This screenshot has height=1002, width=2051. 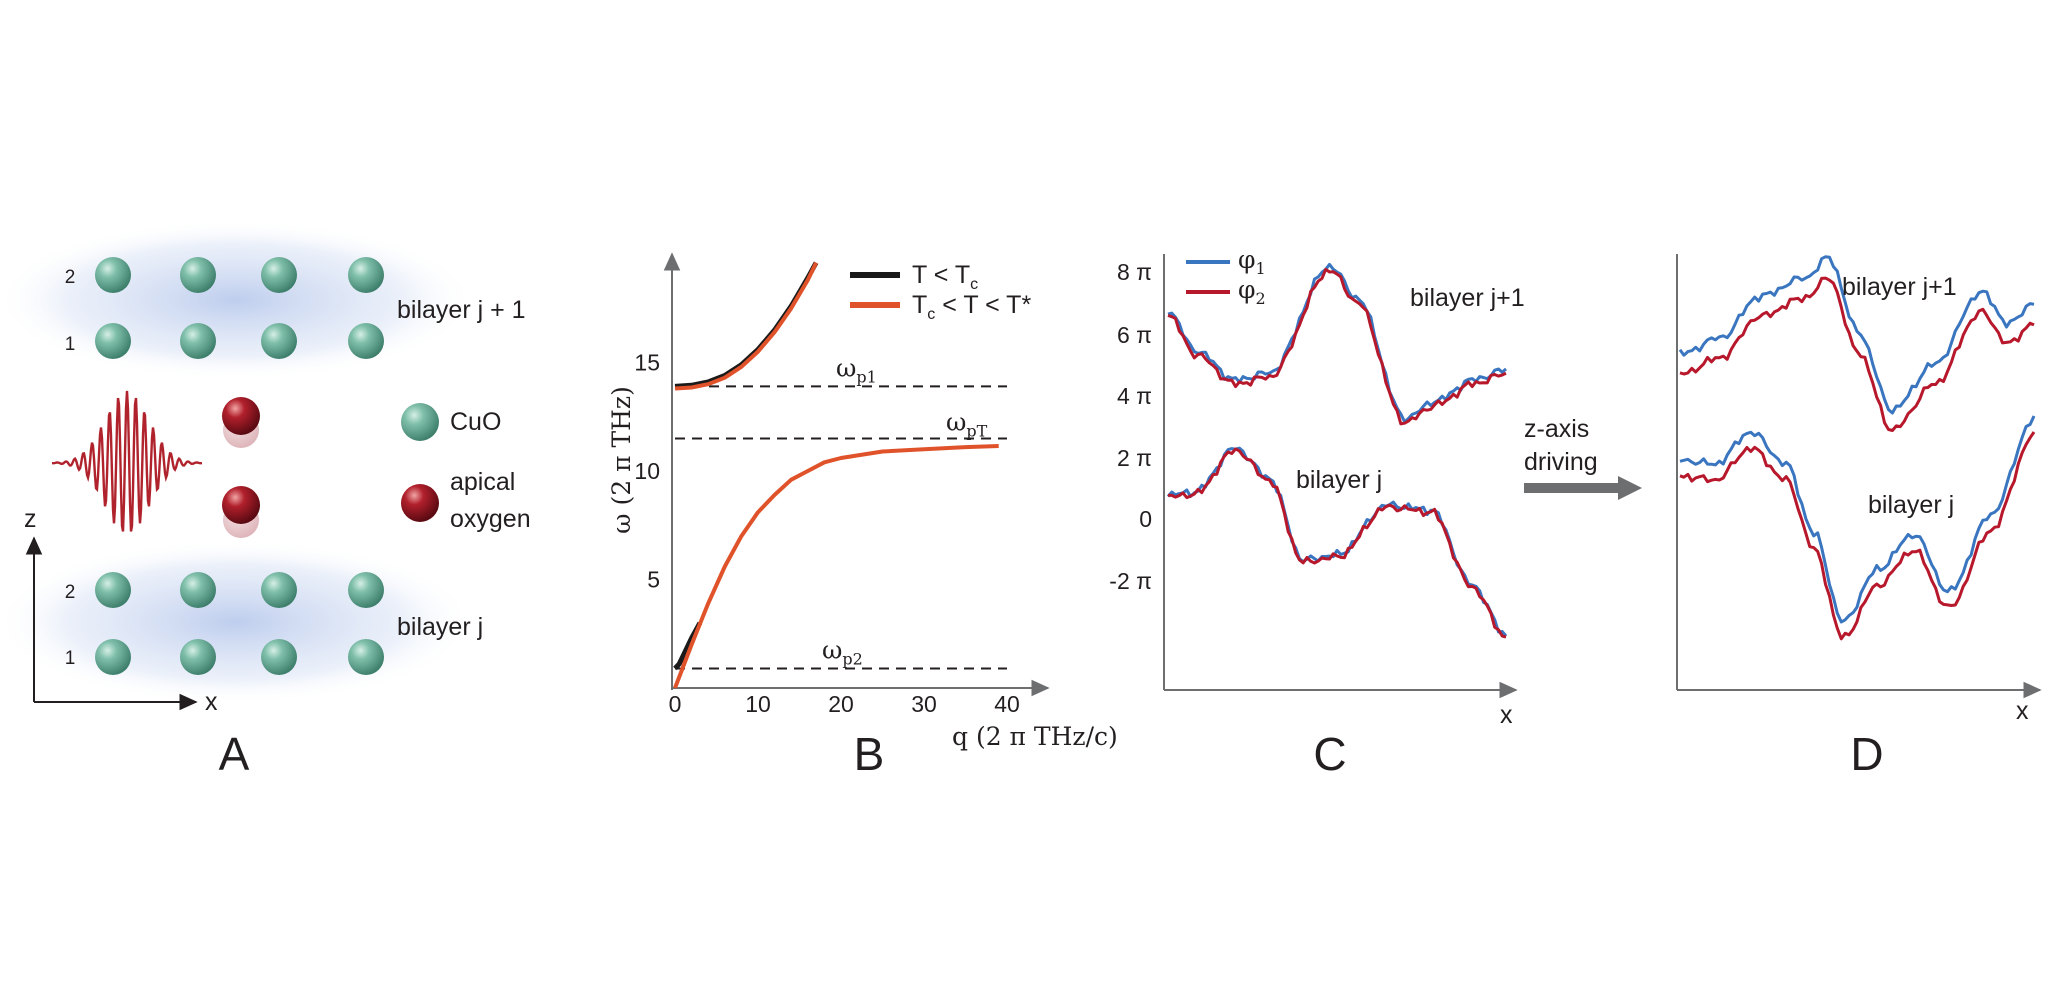 What do you see at coordinates (30, 519) in the screenshot?
I see `z-axis-label: z` at bounding box center [30, 519].